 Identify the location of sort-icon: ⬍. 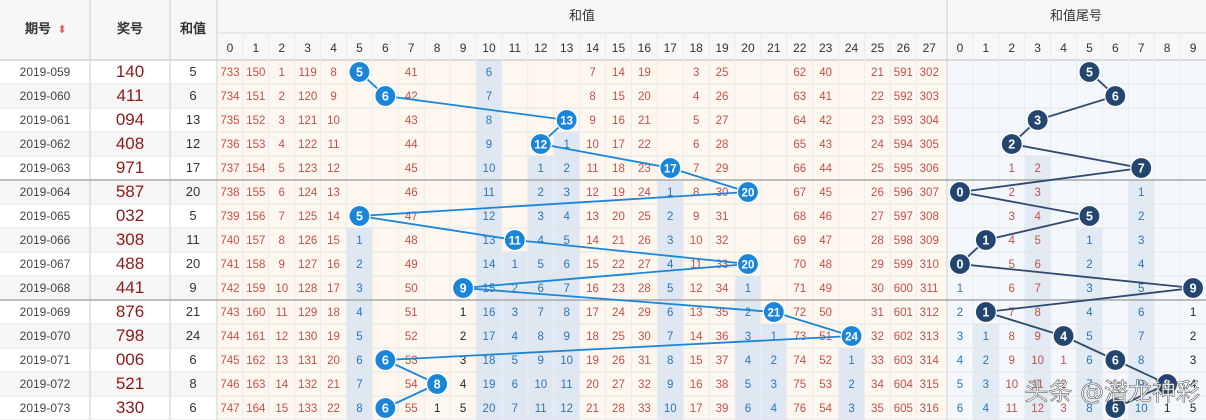
(61, 29).